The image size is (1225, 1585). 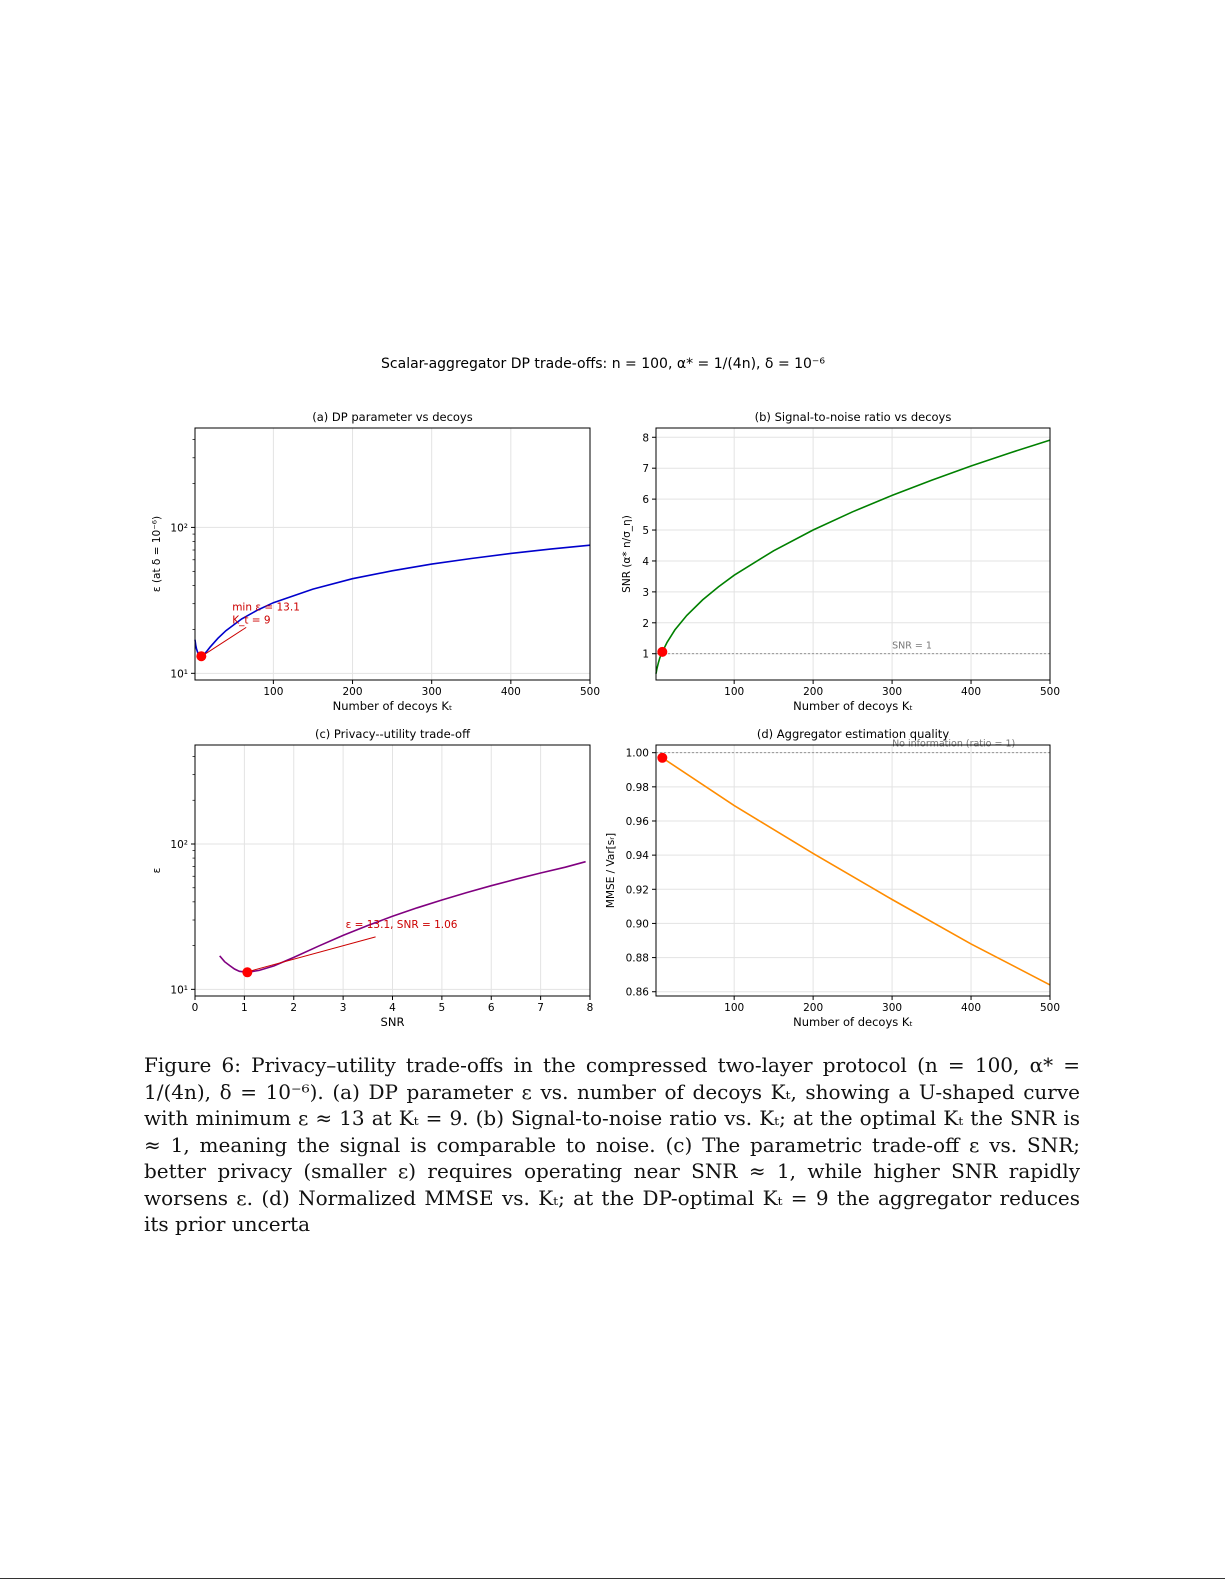 What do you see at coordinates (637, 754) in the screenshot?
I see `y-tick-label: 1.00` at bounding box center [637, 754].